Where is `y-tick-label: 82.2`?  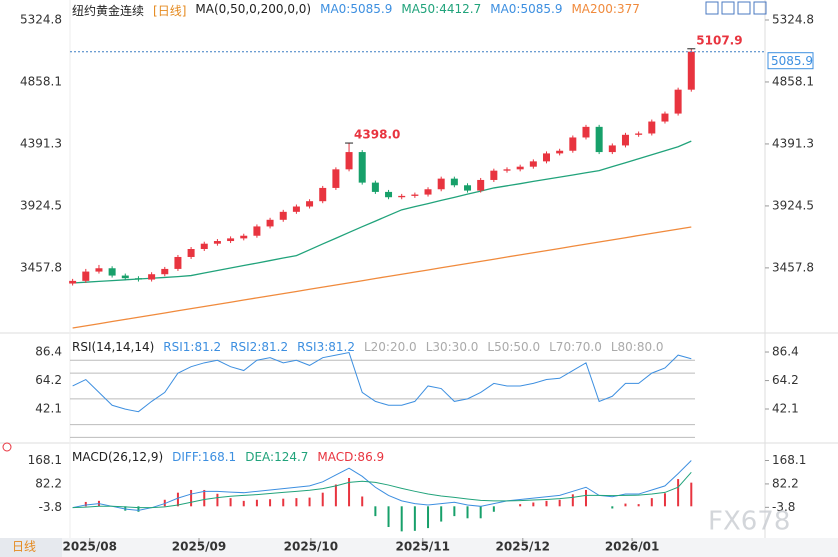
y-tick-label: 82.2 is located at coordinates (785, 483).